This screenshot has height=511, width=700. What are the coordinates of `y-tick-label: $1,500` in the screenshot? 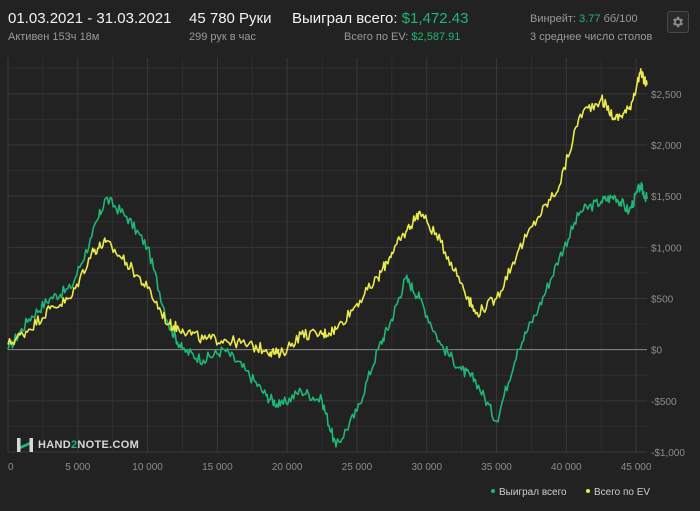 It's located at (666, 197).